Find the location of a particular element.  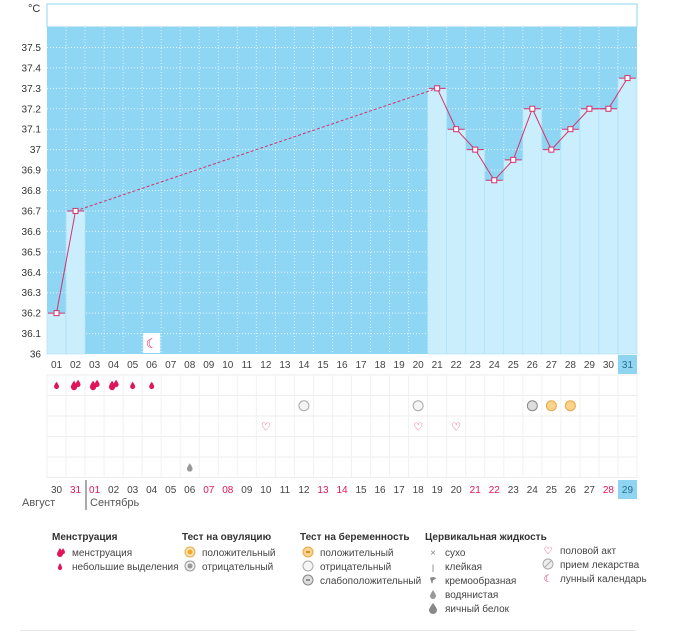

legend-item-fluid-eggwhite: яичный белок is located at coordinates (477, 609).